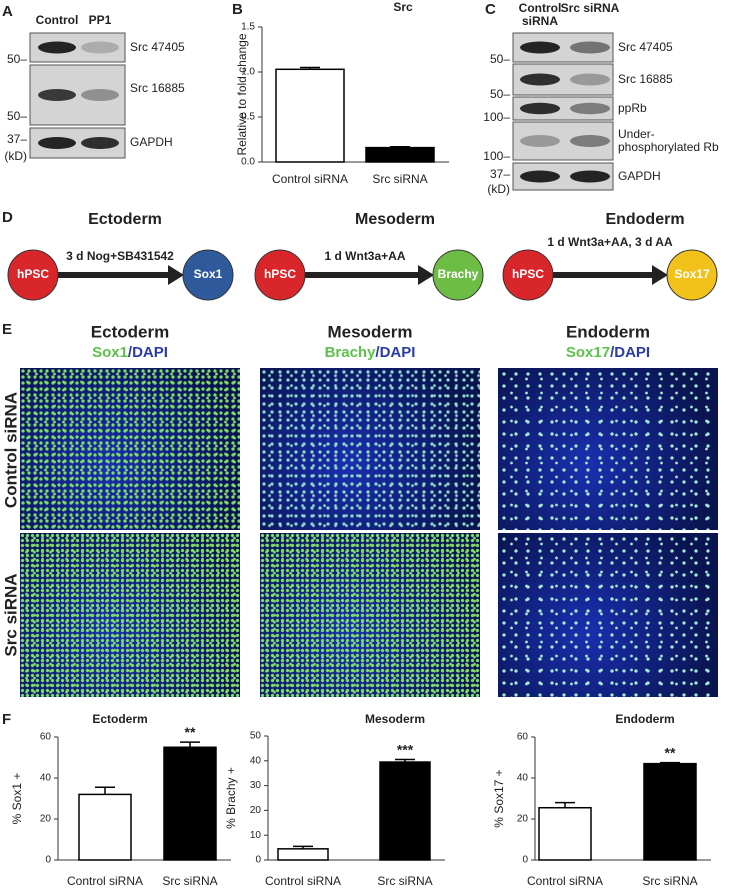 This screenshot has width=733, height=889. What do you see at coordinates (563, 141) in the screenshot?
I see `blot-strip` at bounding box center [563, 141].